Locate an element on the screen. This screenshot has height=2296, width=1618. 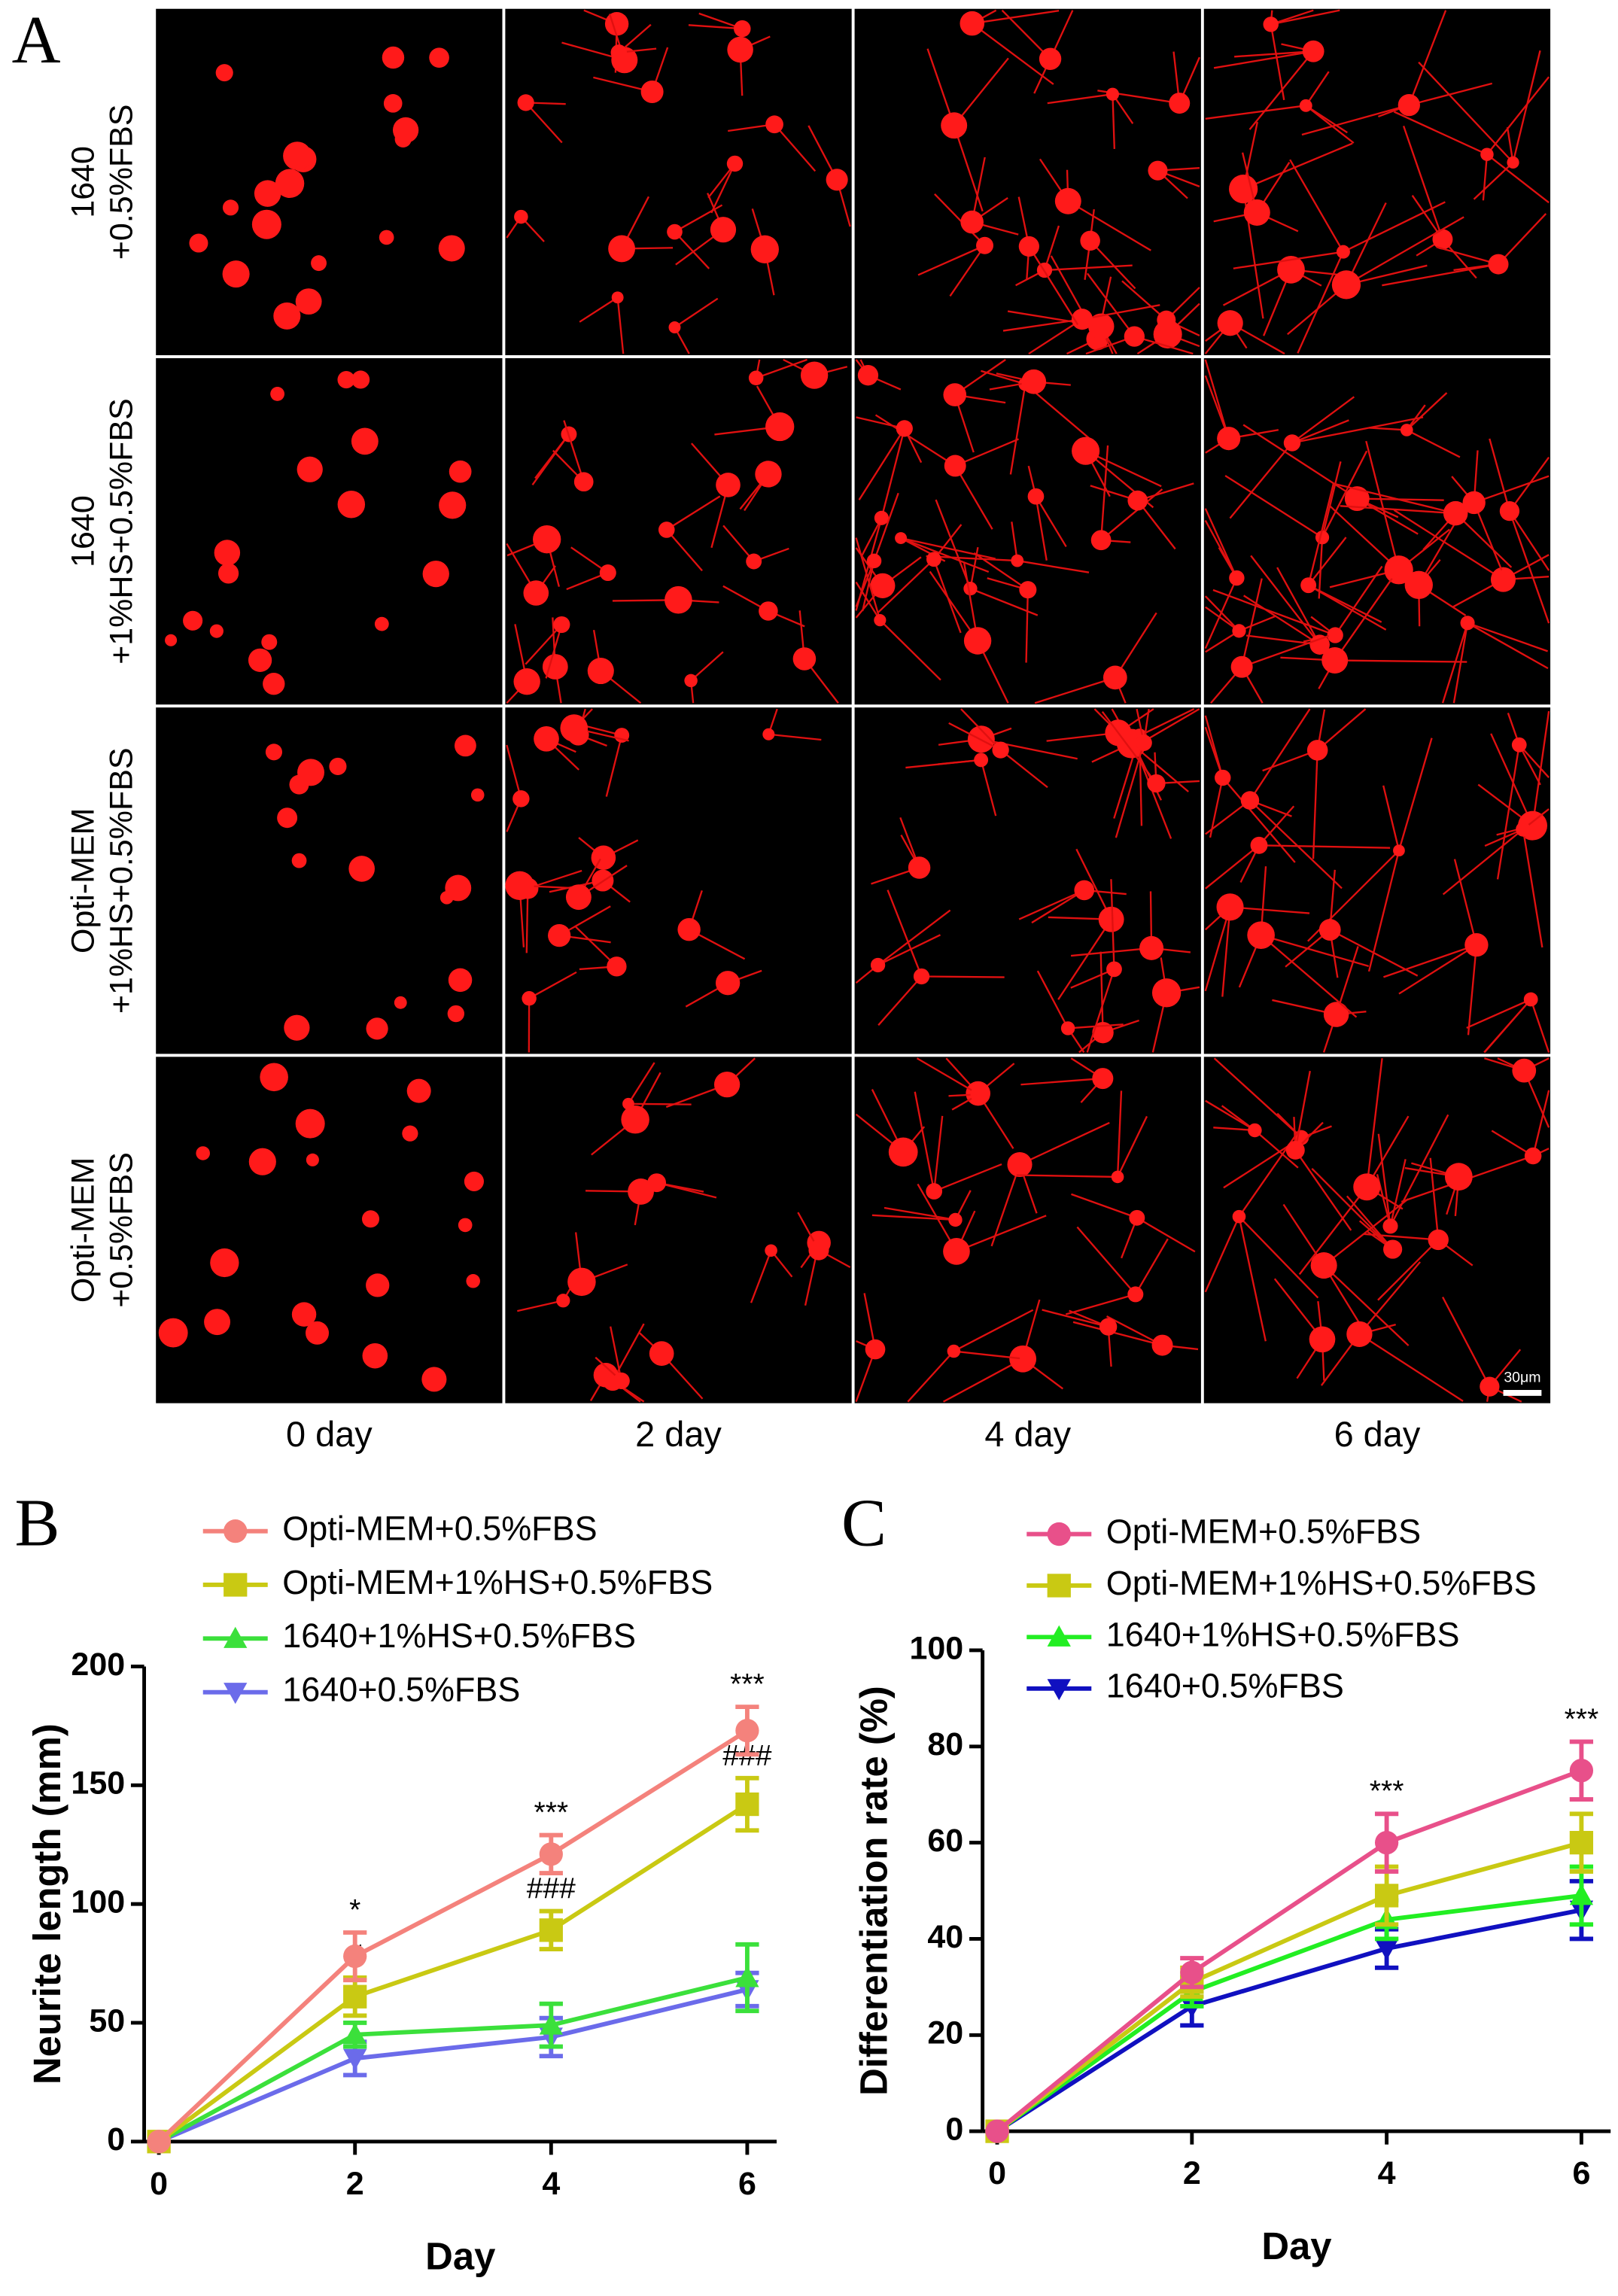
row-label: Opti-MEM is located at coordinates (83, 880).